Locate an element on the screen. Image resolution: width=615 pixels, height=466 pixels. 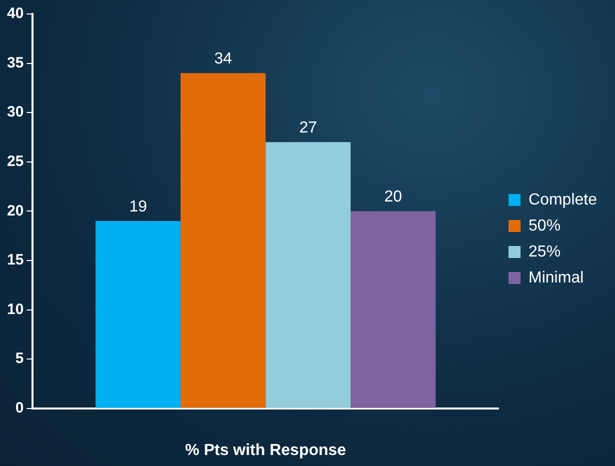
y-tick-label: 5 is located at coordinates (19, 359).